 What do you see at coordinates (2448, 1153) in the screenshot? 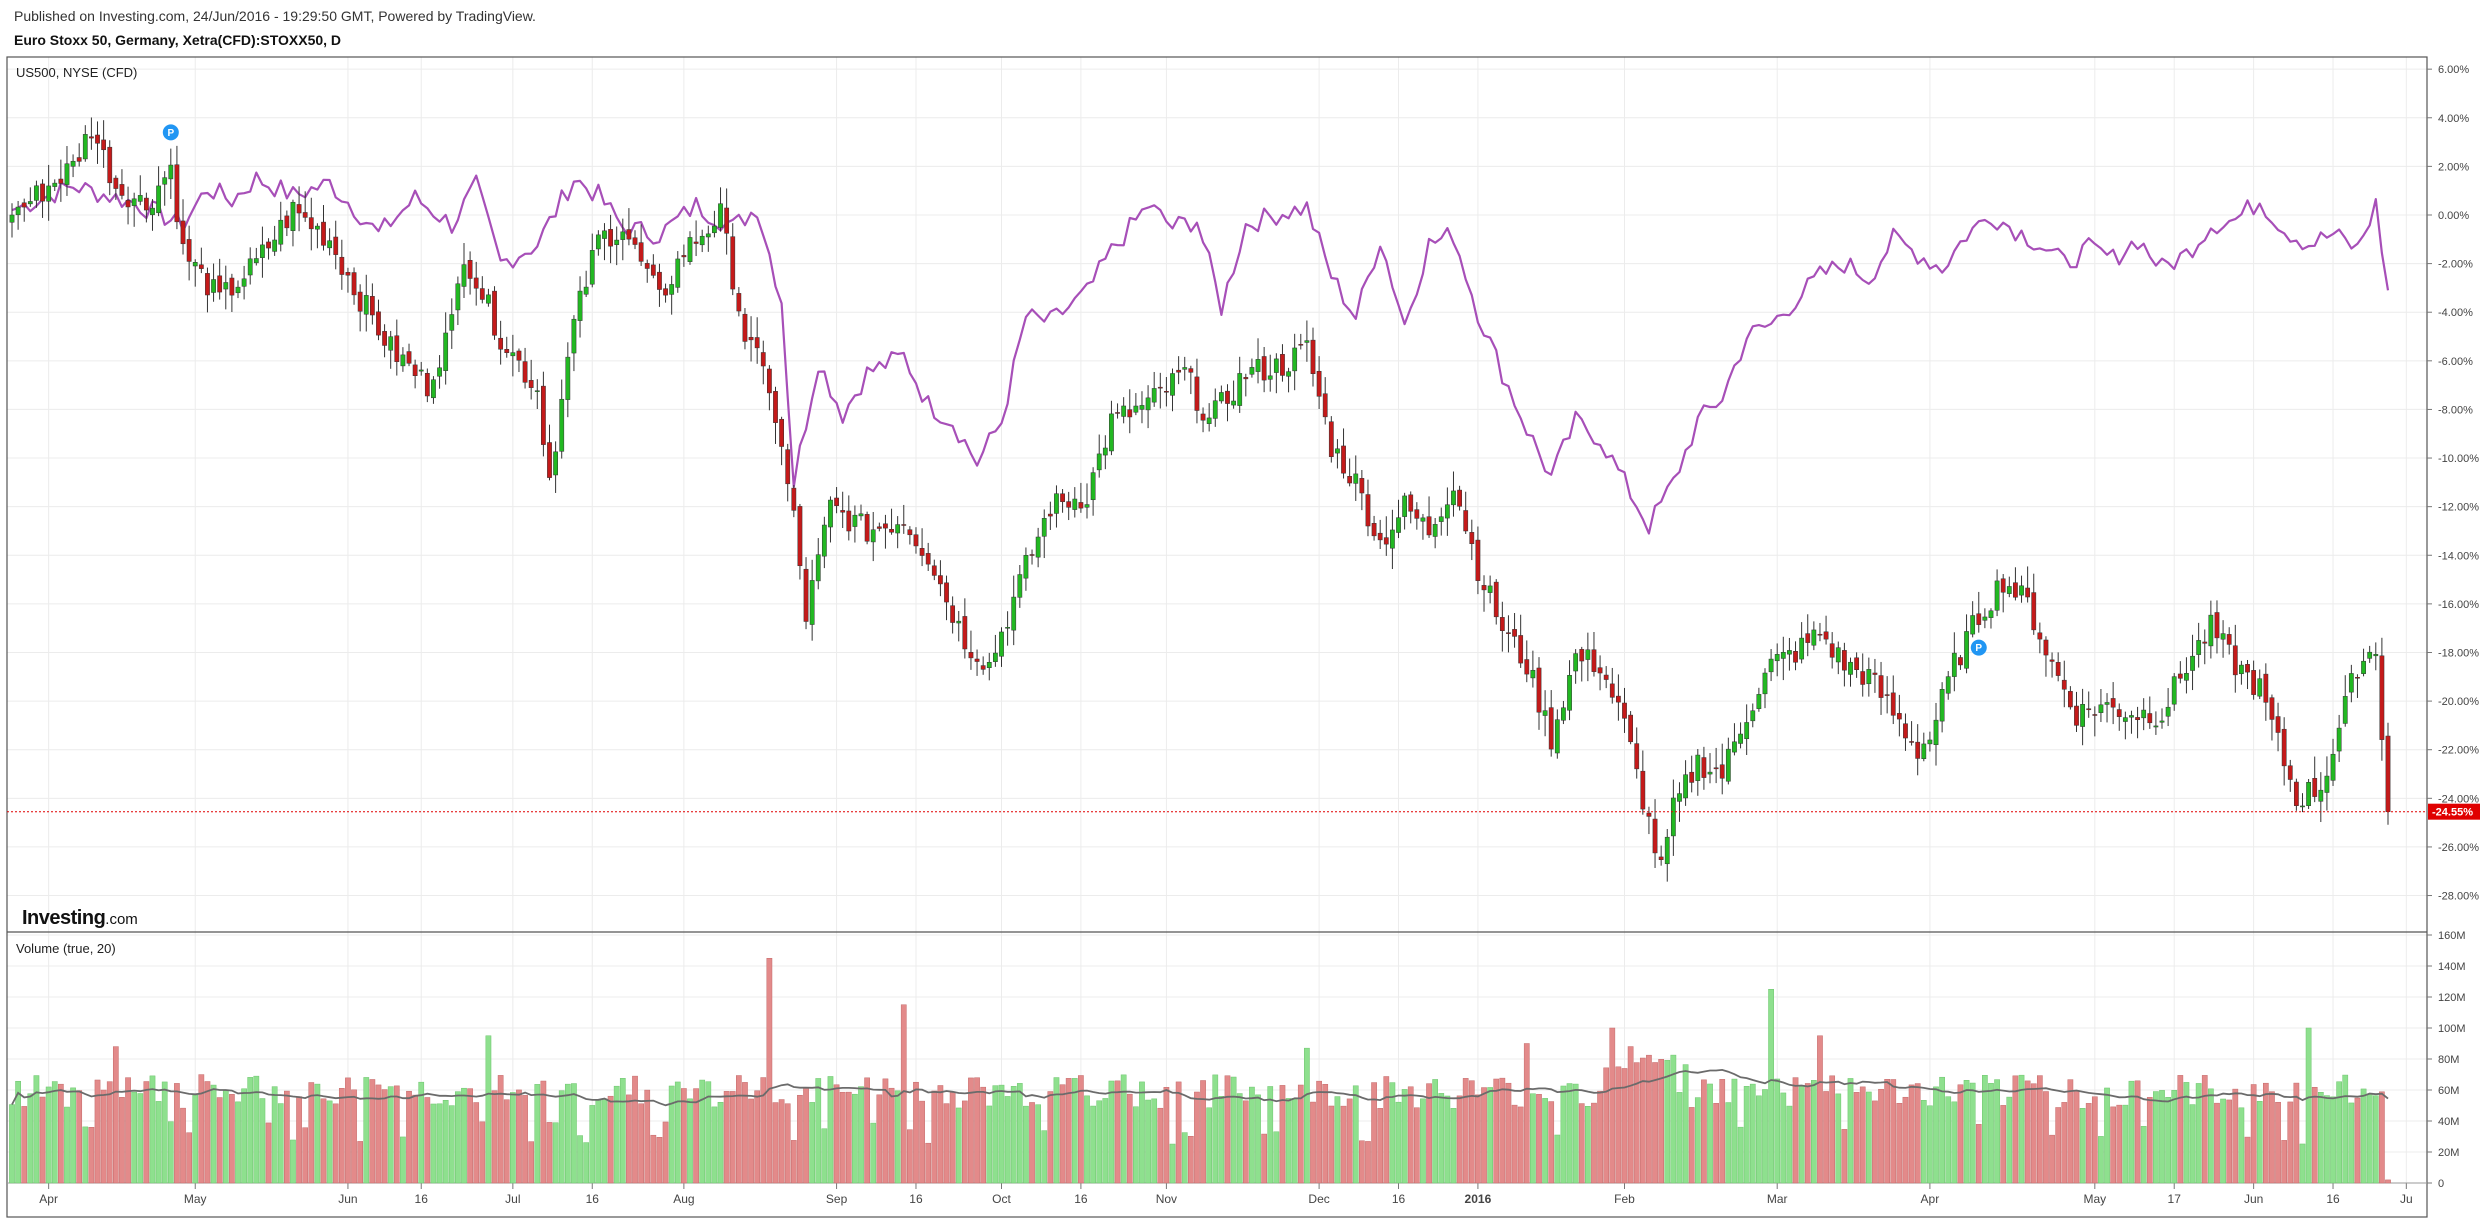
I see `y-tick-label: 20M` at bounding box center [2448, 1153].